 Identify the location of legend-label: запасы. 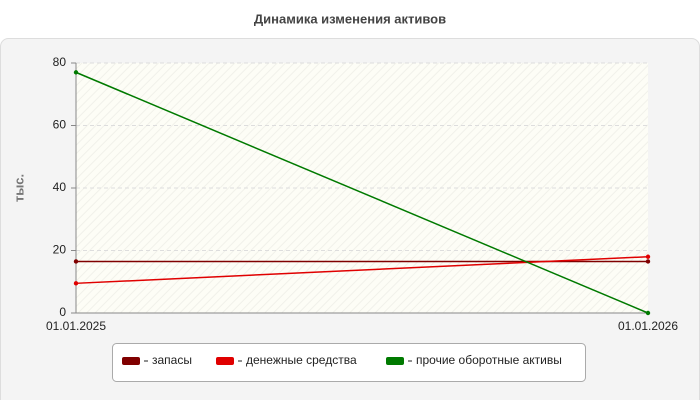
(172, 360).